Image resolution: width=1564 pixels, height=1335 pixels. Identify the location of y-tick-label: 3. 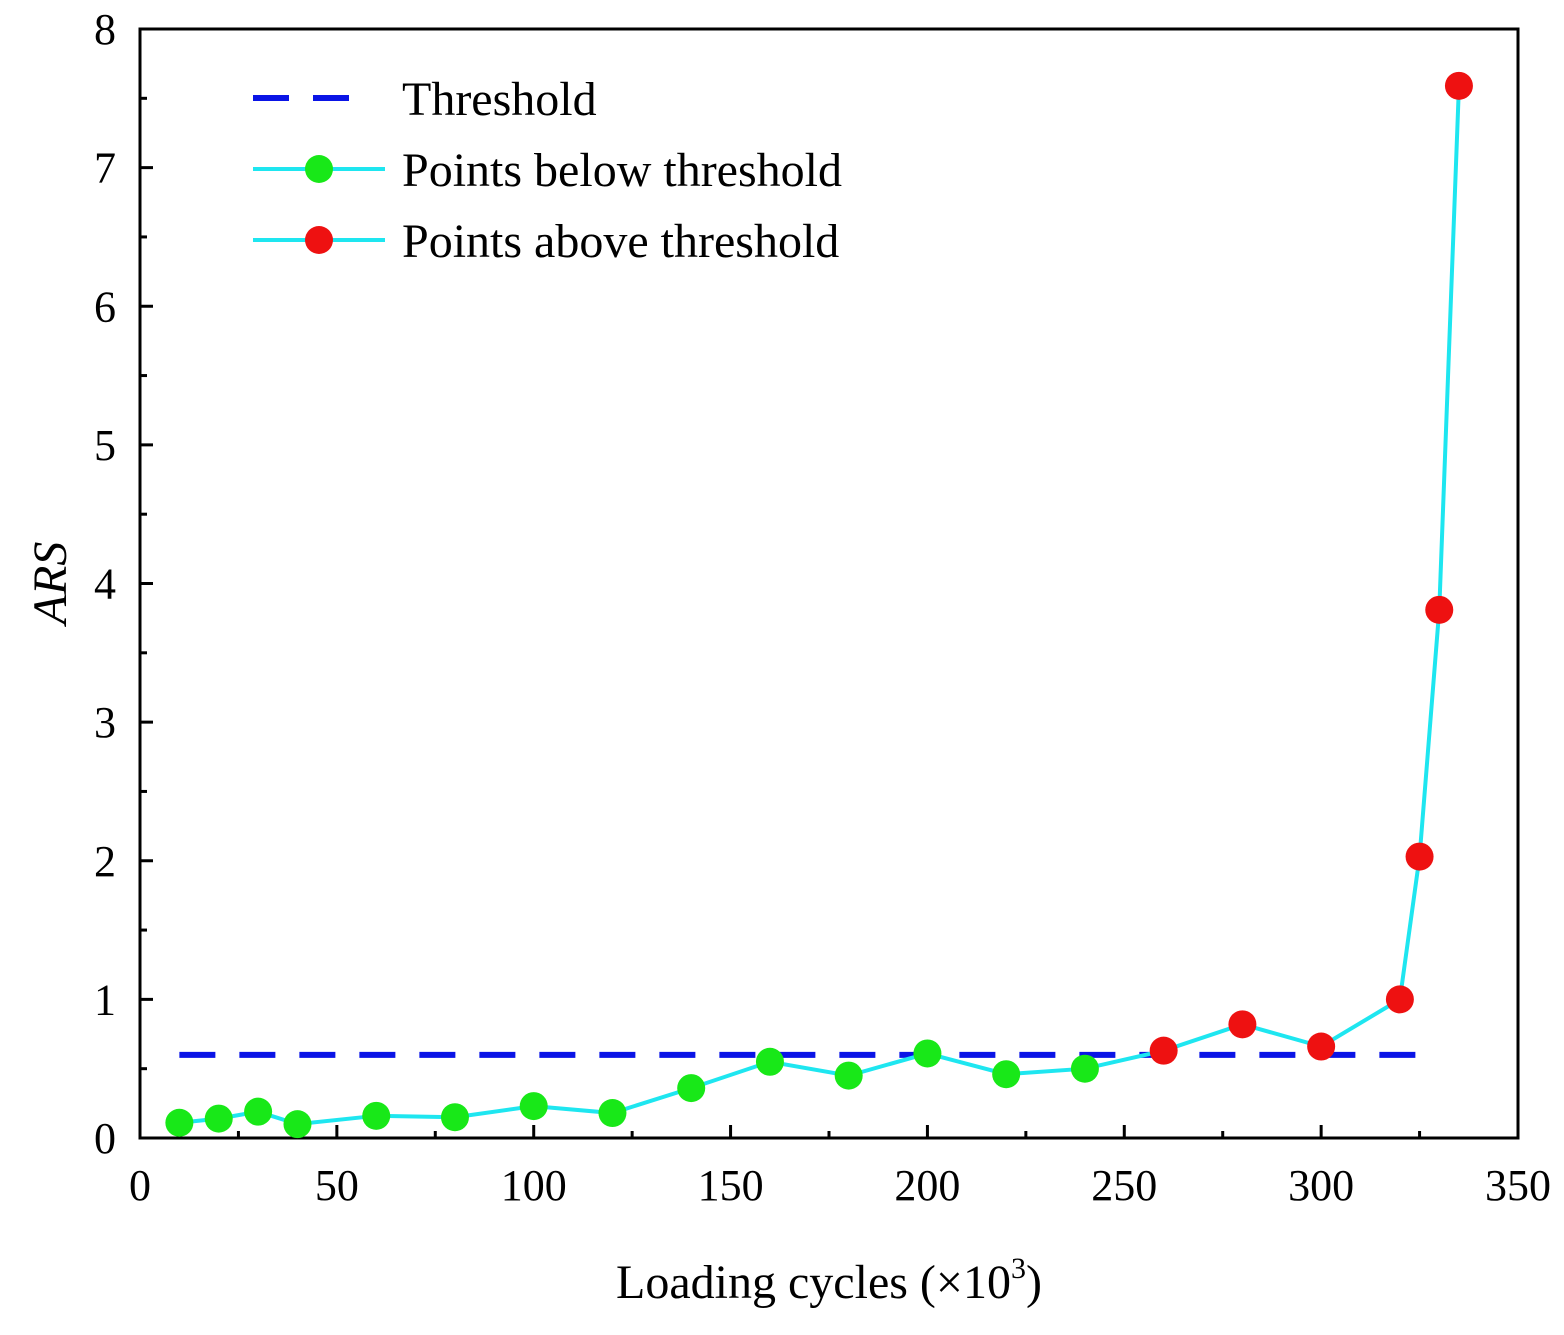
(105, 722).